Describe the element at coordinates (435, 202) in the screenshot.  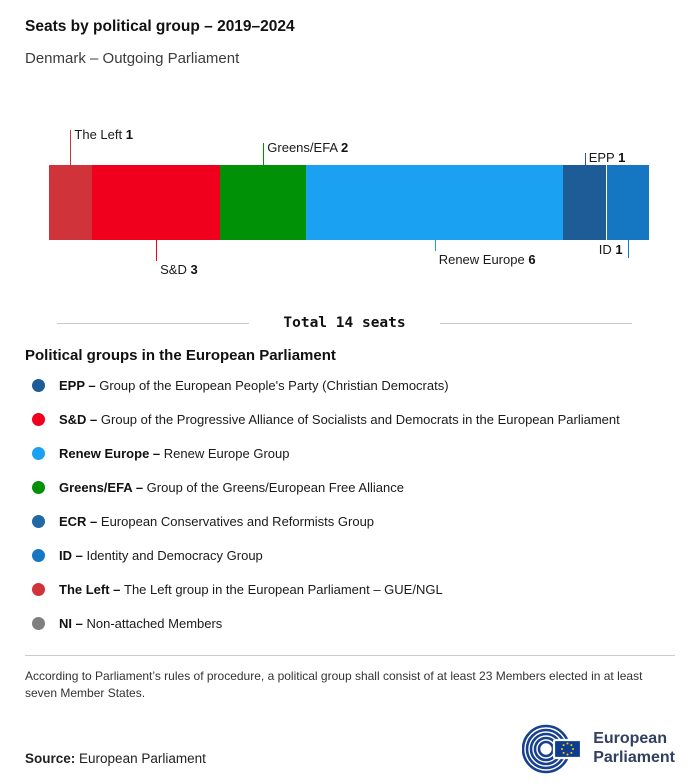
I see `bar-segment-renew-europe` at that location.